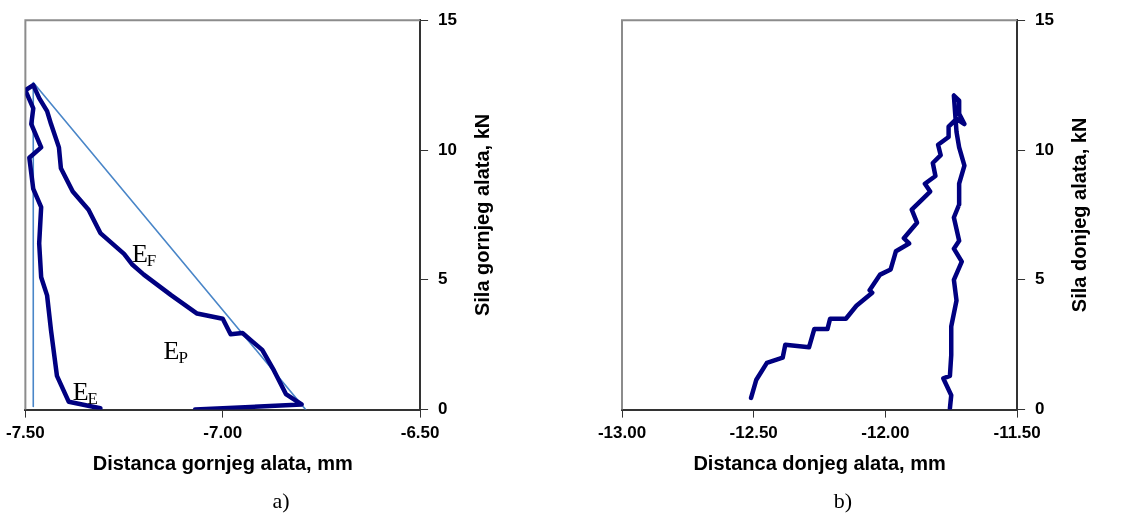  What do you see at coordinates (481, 215) in the screenshot?
I see `y-axis-title: Sila gornjeg alata, kN` at bounding box center [481, 215].